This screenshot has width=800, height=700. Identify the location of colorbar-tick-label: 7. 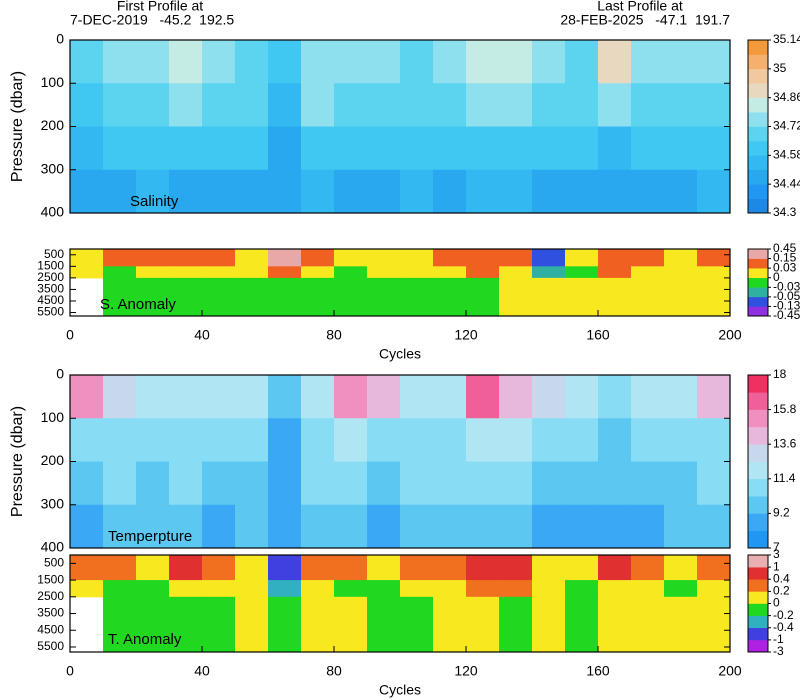
(776, 547).